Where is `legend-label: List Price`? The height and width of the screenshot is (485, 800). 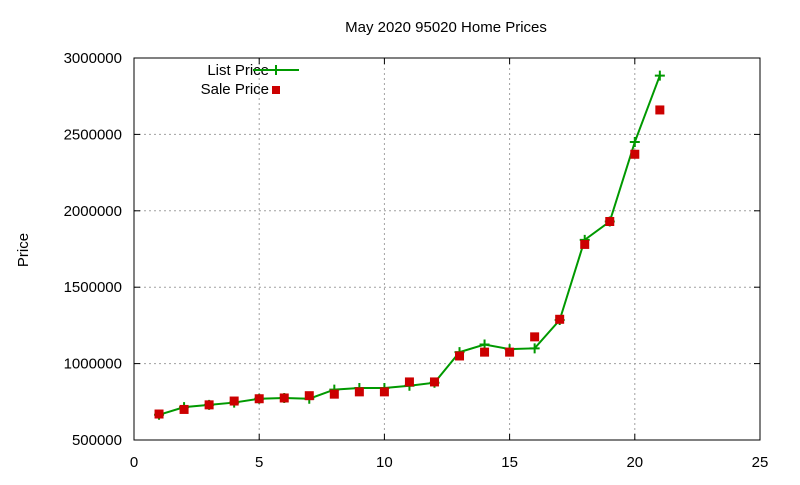
legend-label: List Price is located at coordinates (238, 70).